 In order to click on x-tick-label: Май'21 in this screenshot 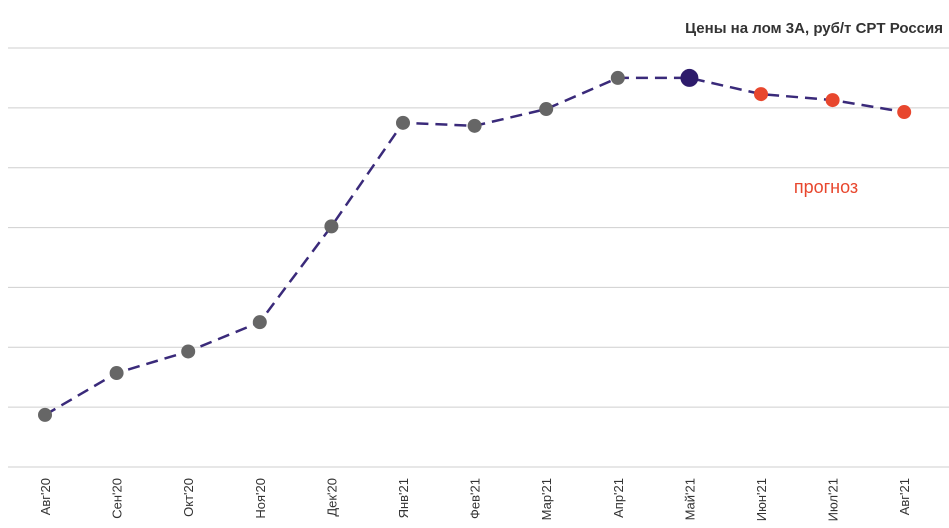, I will do `click(689, 499)`.